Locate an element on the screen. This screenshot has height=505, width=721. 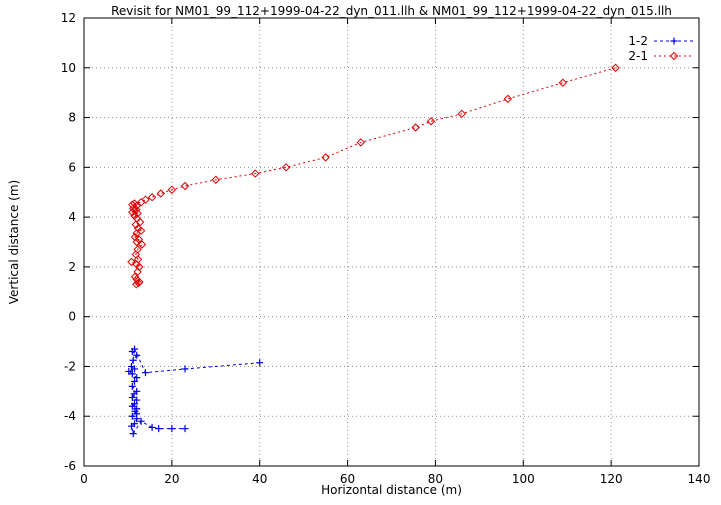
legend-label-2-1: 2-1 is located at coordinates (638, 56).